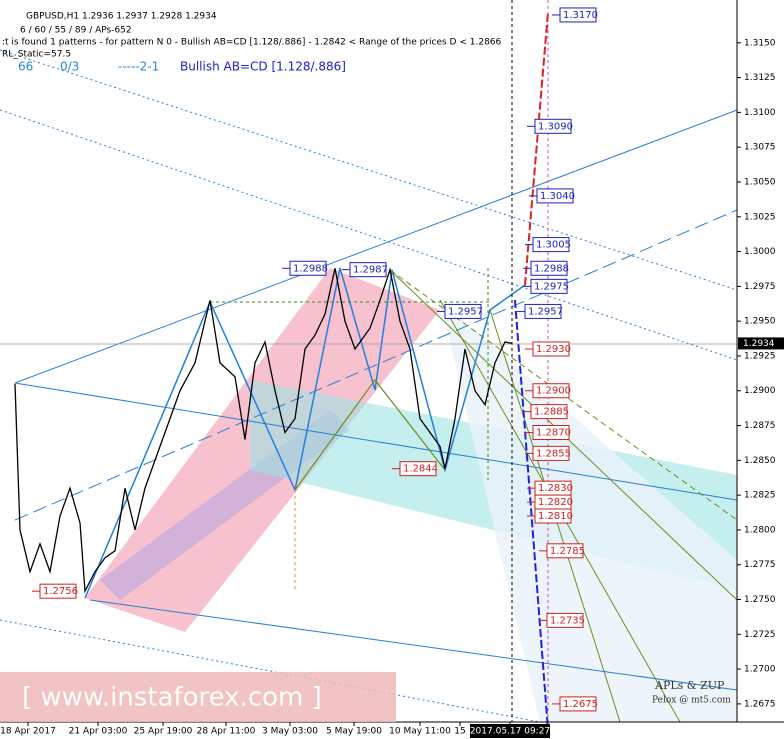 The height and width of the screenshot is (739, 784). Describe the element at coordinates (760, 600) in the screenshot. I see `y-tick-label: 1.2750` at that location.